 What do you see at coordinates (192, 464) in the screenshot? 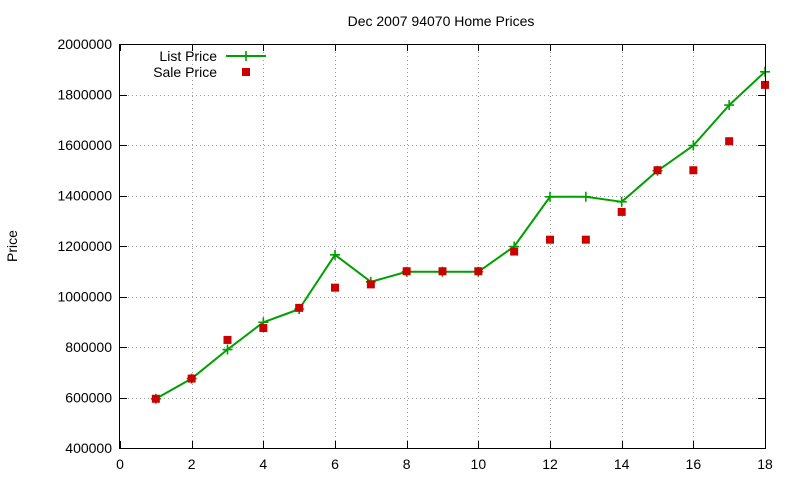
I see `x-tick-label: 2` at bounding box center [192, 464].